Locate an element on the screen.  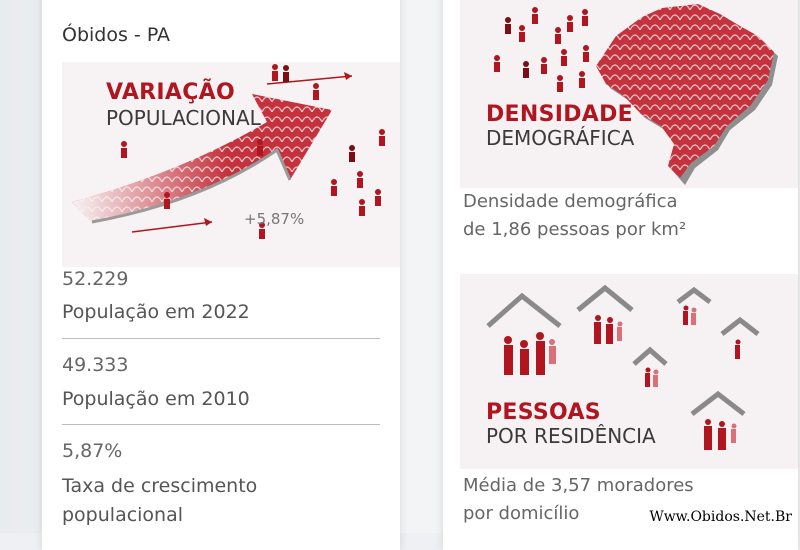
pessoas-title-bold: PESSOAS is located at coordinates (543, 412).